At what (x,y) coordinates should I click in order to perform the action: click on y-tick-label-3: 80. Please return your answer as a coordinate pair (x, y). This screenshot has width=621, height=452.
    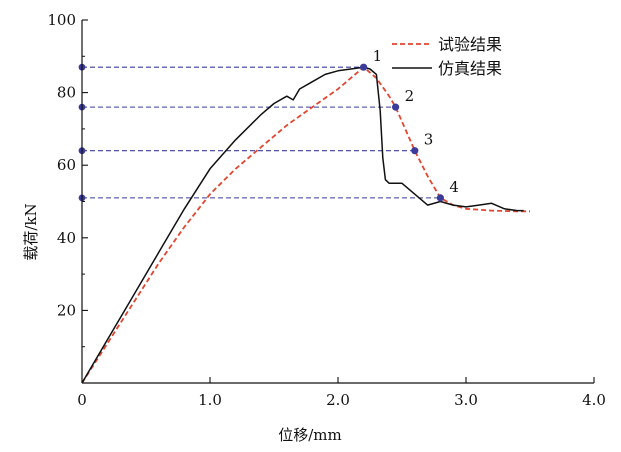
    Looking at the image, I should click on (66, 93).